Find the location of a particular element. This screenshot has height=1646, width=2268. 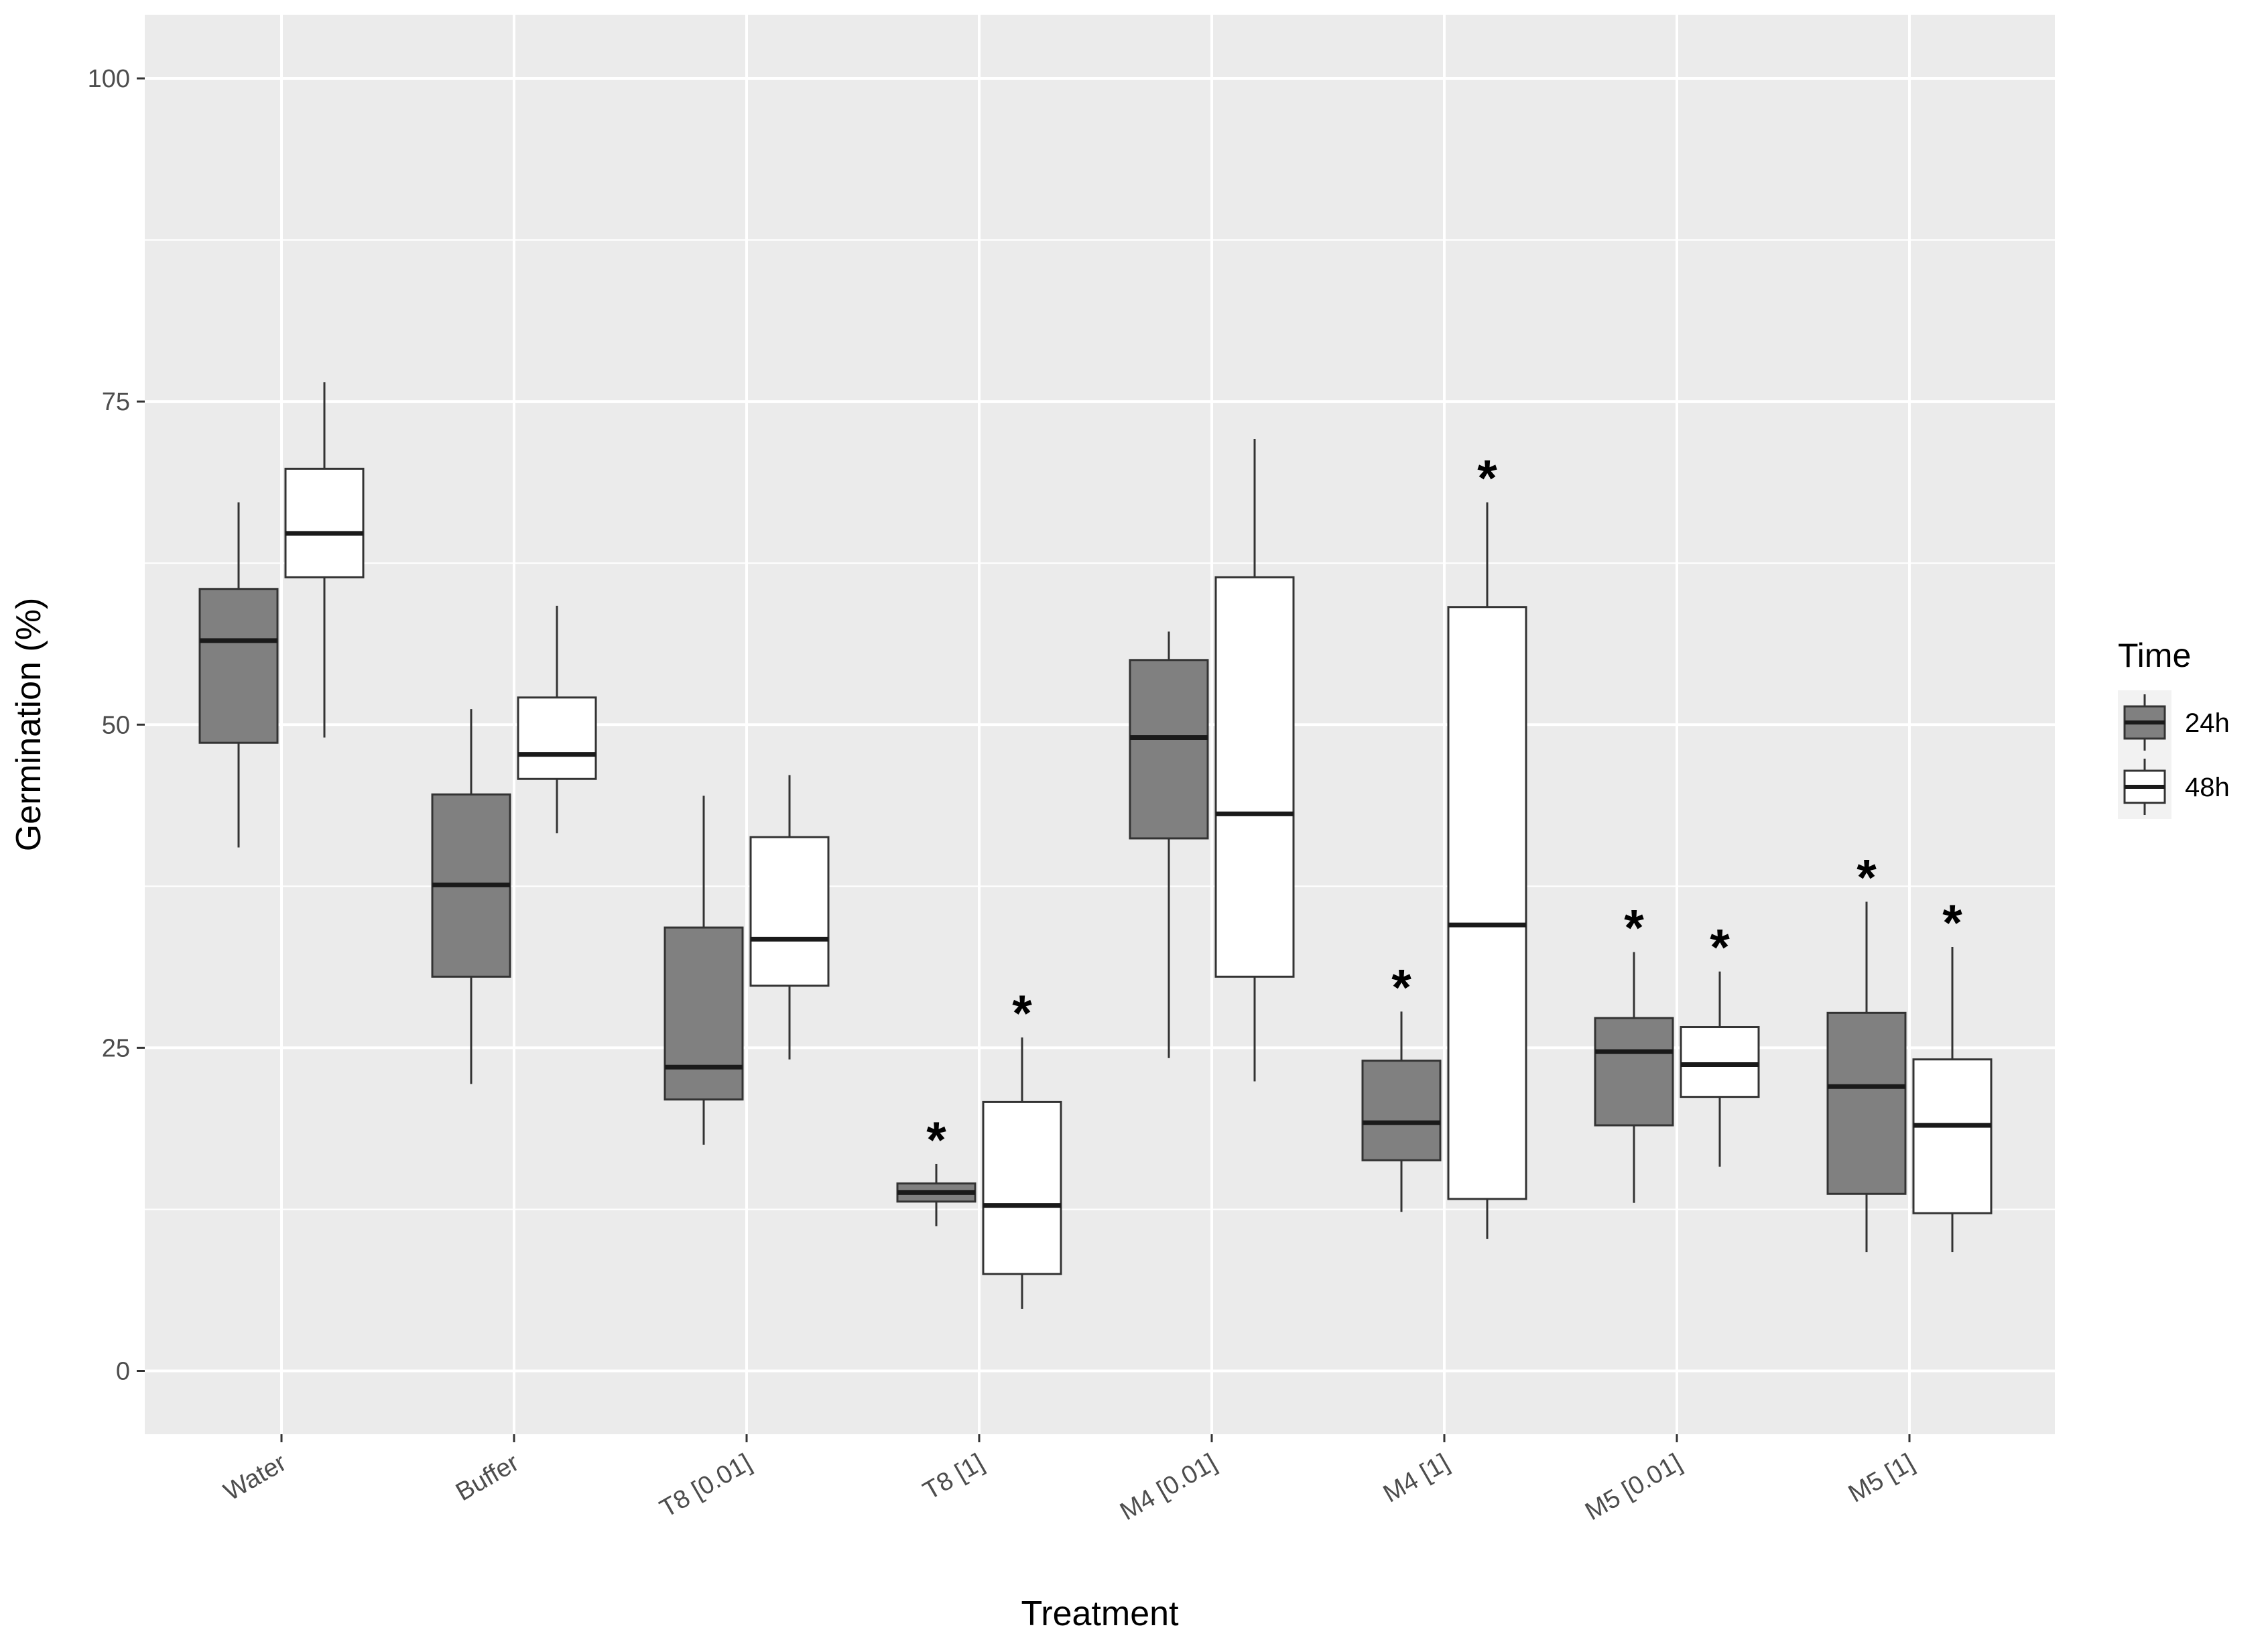

legend-label: 24h is located at coordinates (2208, 723).